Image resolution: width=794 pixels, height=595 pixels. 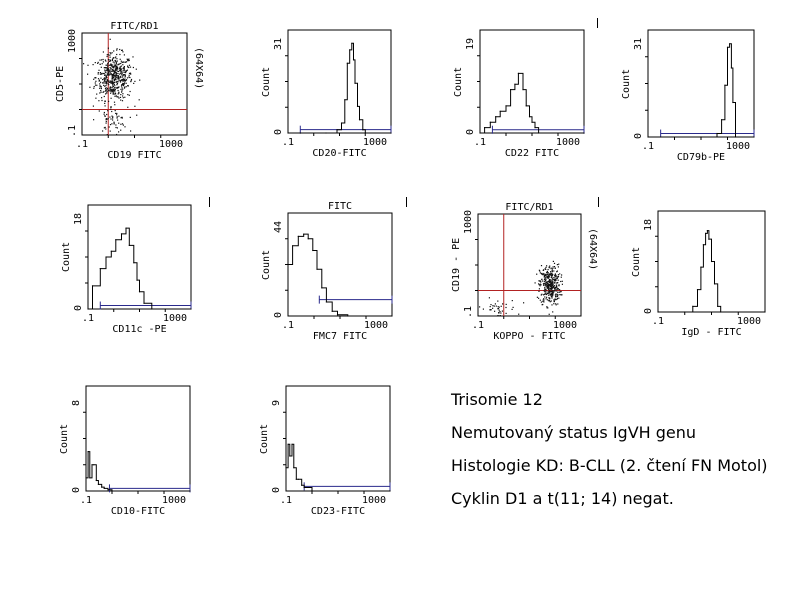 What do you see at coordinates (480, 142) in the screenshot?
I see `p3-x-tick-label-min: .1` at bounding box center [480, 142].